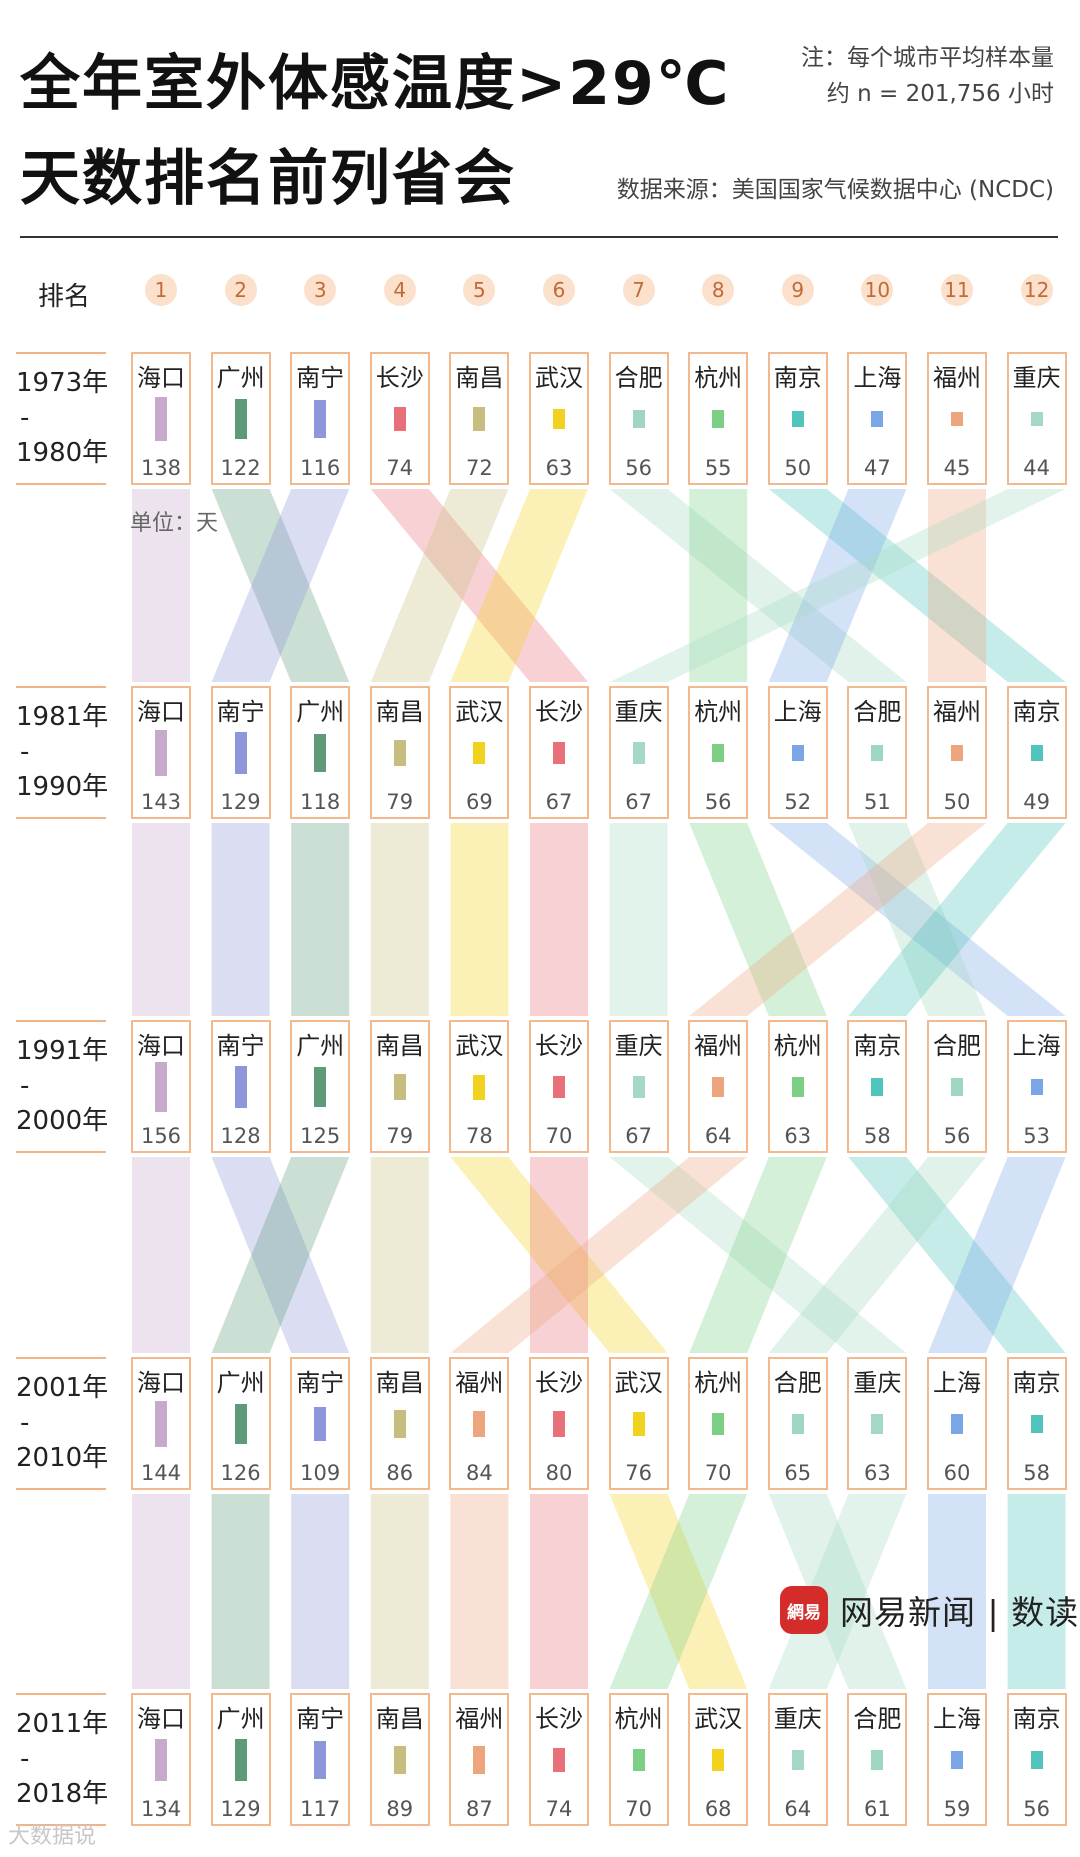 This screenshot has height=1857, width=1080. Describe the element at coordinates (1036, 1136) in the screenshot. I see `city-value: 53` at that location.